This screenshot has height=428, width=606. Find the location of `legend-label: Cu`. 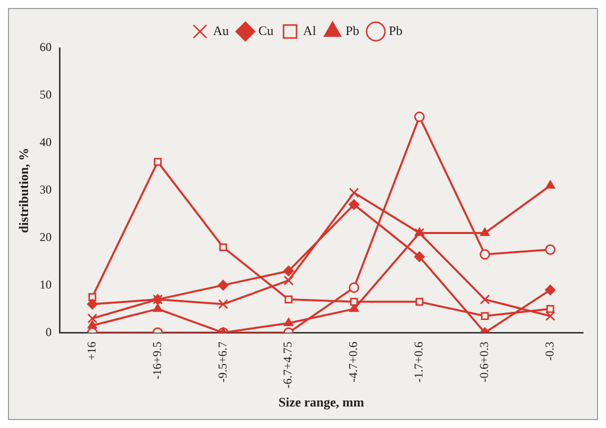

legend-label: Cu is located at coordinates (266, 30).